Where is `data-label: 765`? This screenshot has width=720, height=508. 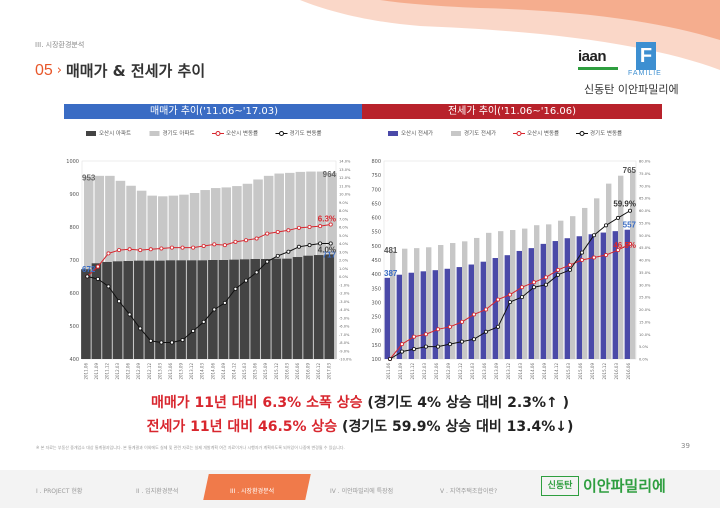
data-label: 765 is located at coordinates (630, 170).